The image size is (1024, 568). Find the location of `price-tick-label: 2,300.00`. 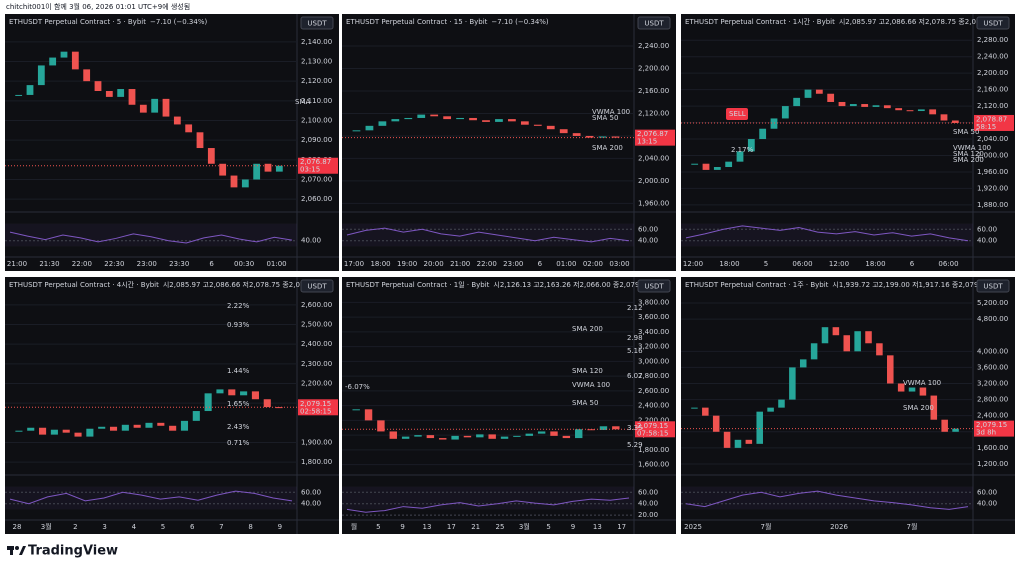

price-tick-label: 2,300.00 is located at coordinates (316, 364).